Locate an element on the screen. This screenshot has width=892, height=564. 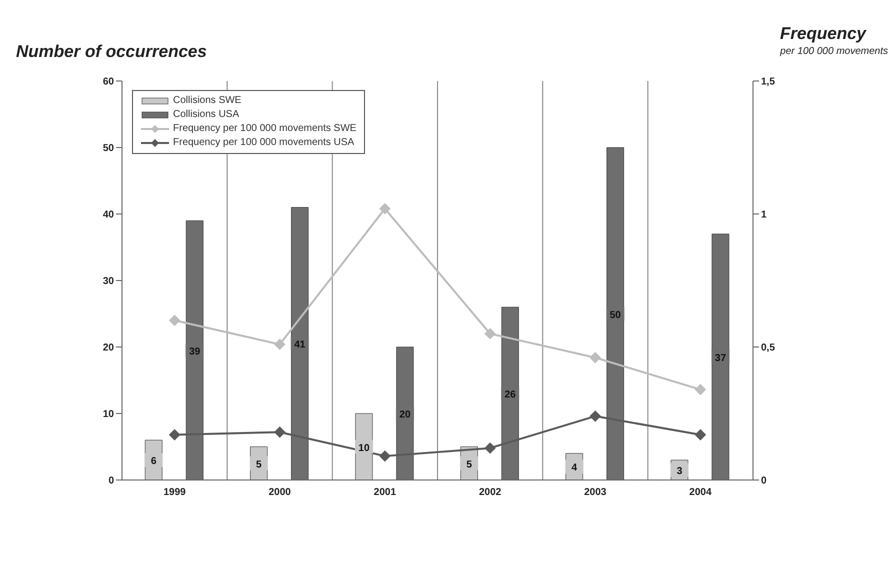
y-tick-label: 50 is located at coordinates (108, 148).